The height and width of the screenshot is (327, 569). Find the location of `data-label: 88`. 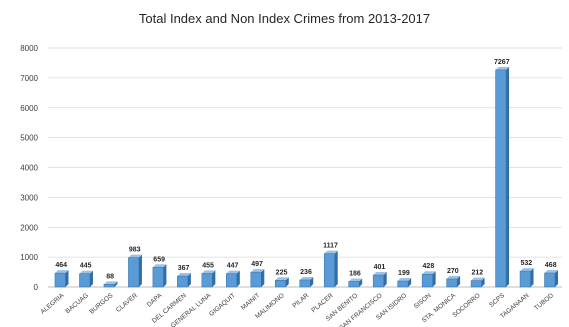

data-label: 88 is located at coordinates (110, 276).